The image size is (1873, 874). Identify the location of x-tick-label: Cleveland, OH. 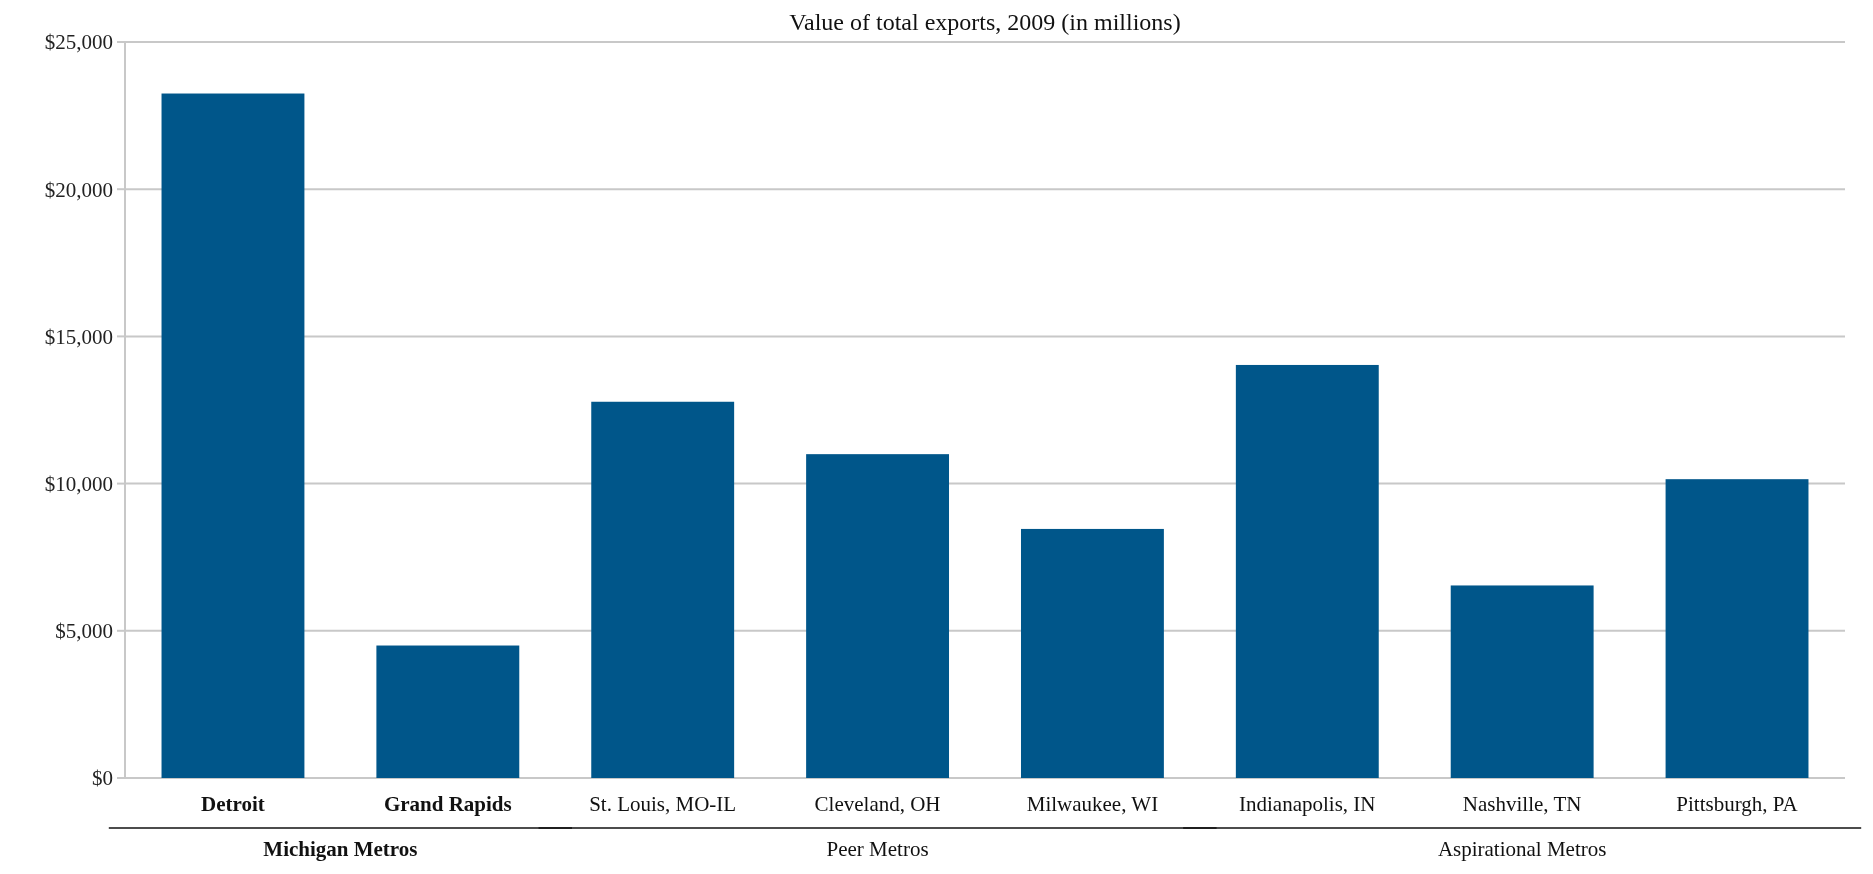
(877, 804).